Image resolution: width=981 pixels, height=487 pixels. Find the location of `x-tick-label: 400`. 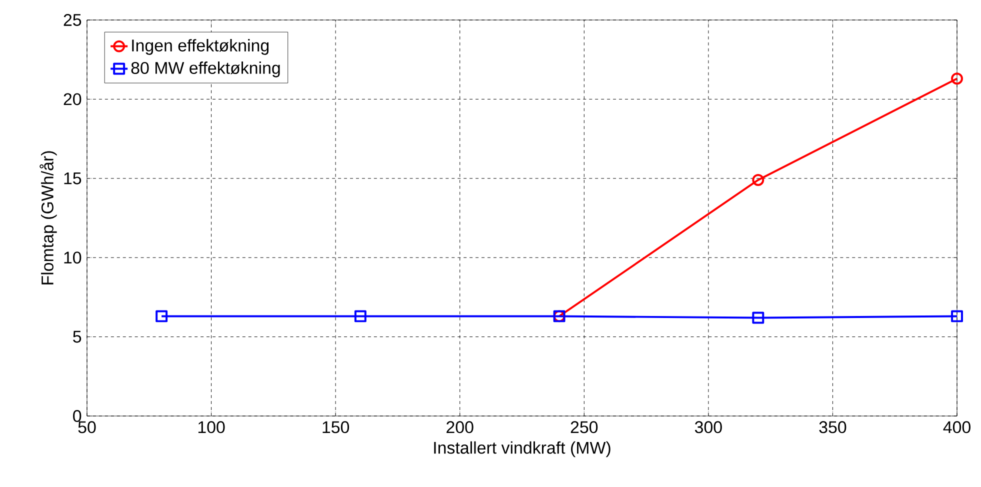

x-tick-label: 400 is located at coordinates (956, 427).